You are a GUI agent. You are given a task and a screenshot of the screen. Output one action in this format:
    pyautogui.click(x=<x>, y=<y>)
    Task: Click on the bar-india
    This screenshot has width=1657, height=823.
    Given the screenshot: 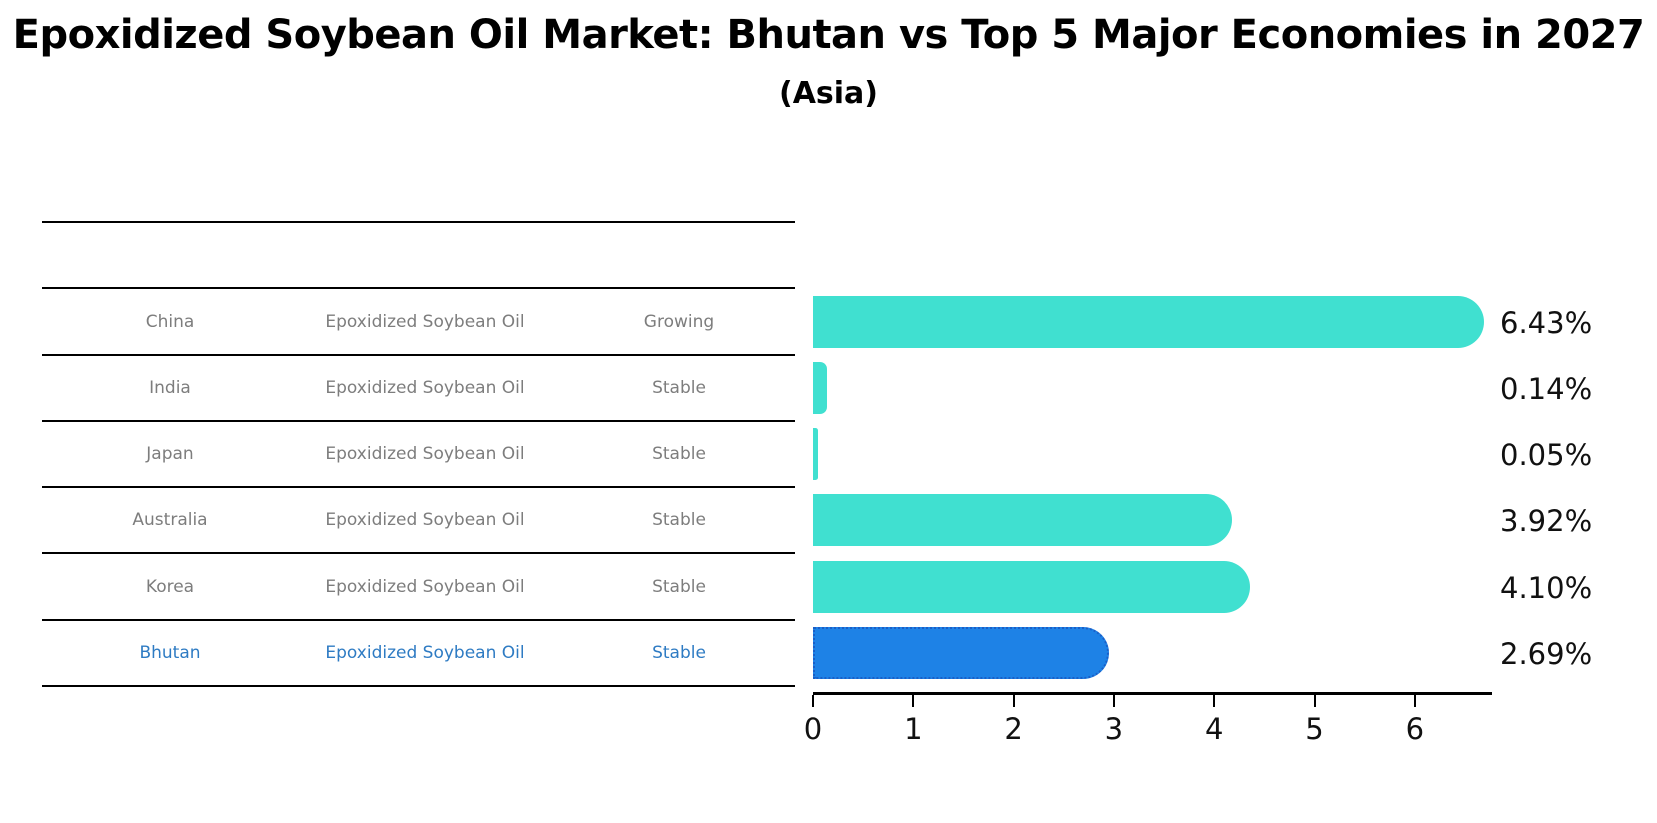 What is the action you would take?
    pyautogui.click(x=820, y=388)
    